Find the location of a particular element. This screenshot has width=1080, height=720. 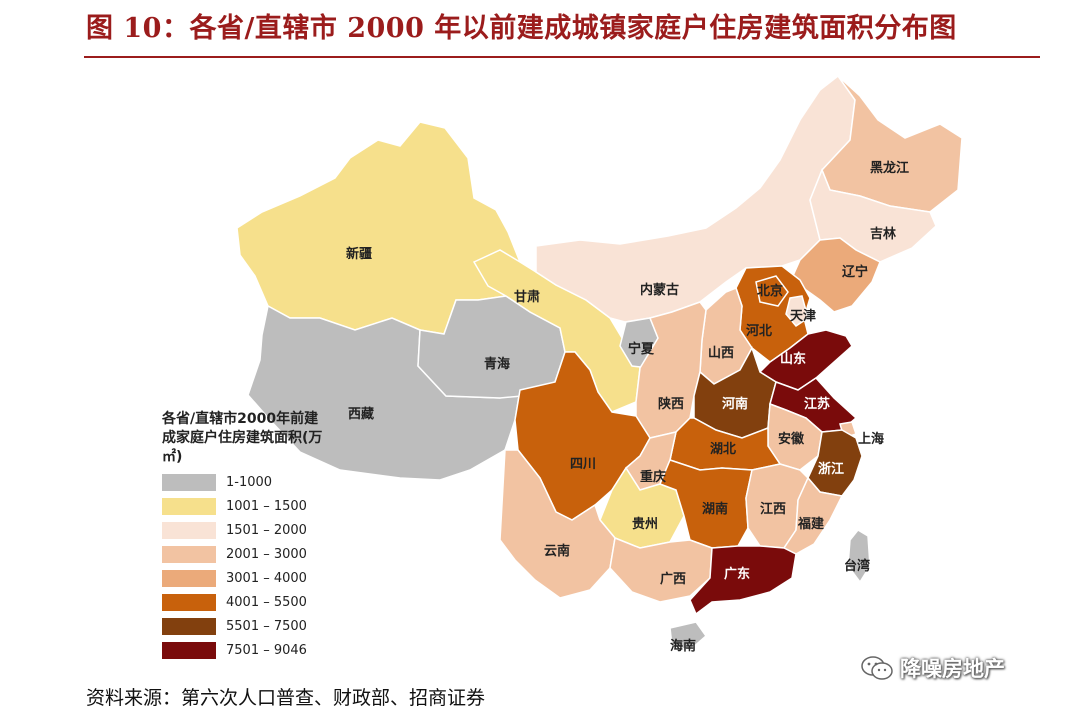

watermark-text: 降噪房地产 is located at coordinates (952, 669).